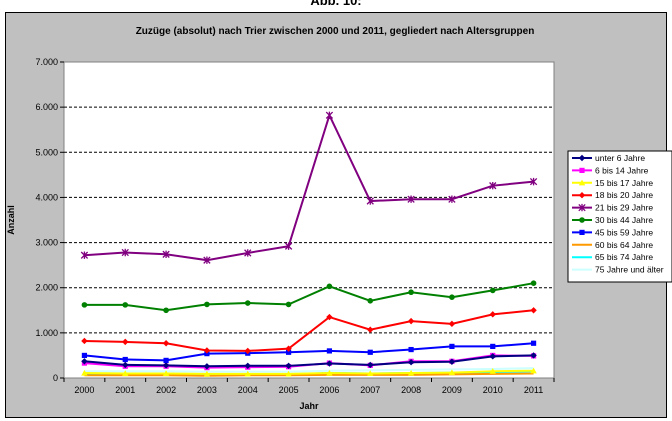 The height and width of the screenshot is (421, 672). I want to click on x-tick-label: 2010, so click(493, 390).